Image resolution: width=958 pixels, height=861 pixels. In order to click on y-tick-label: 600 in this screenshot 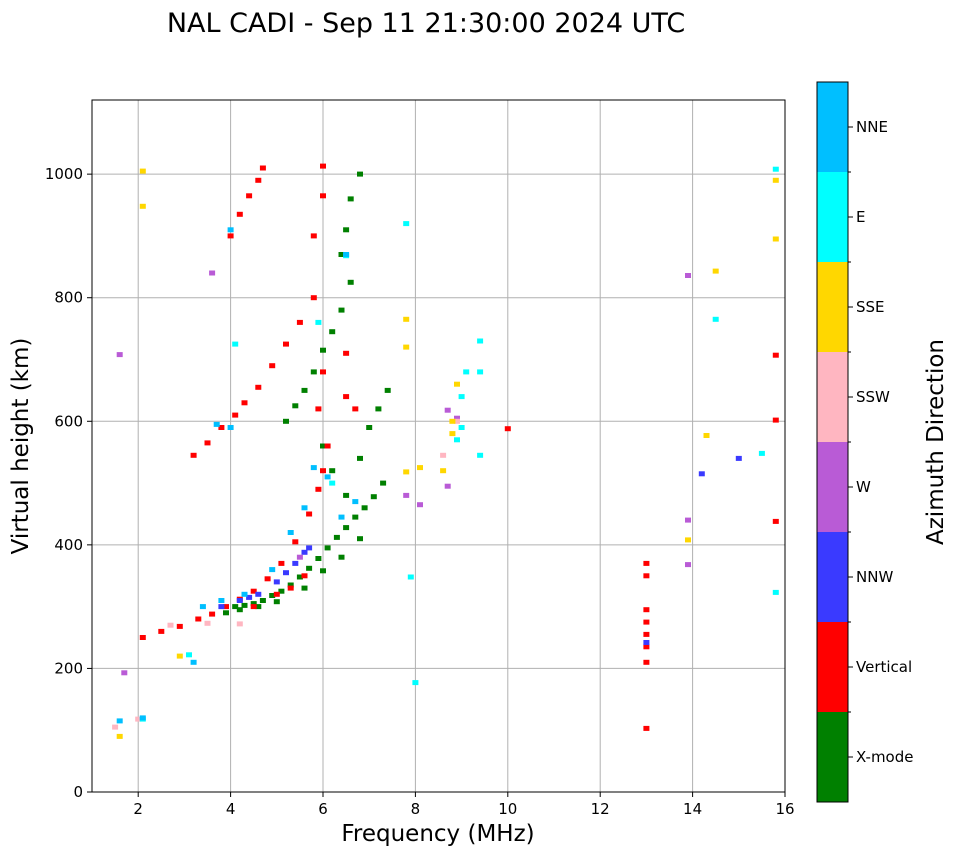, I will do `click(68, 421)`.